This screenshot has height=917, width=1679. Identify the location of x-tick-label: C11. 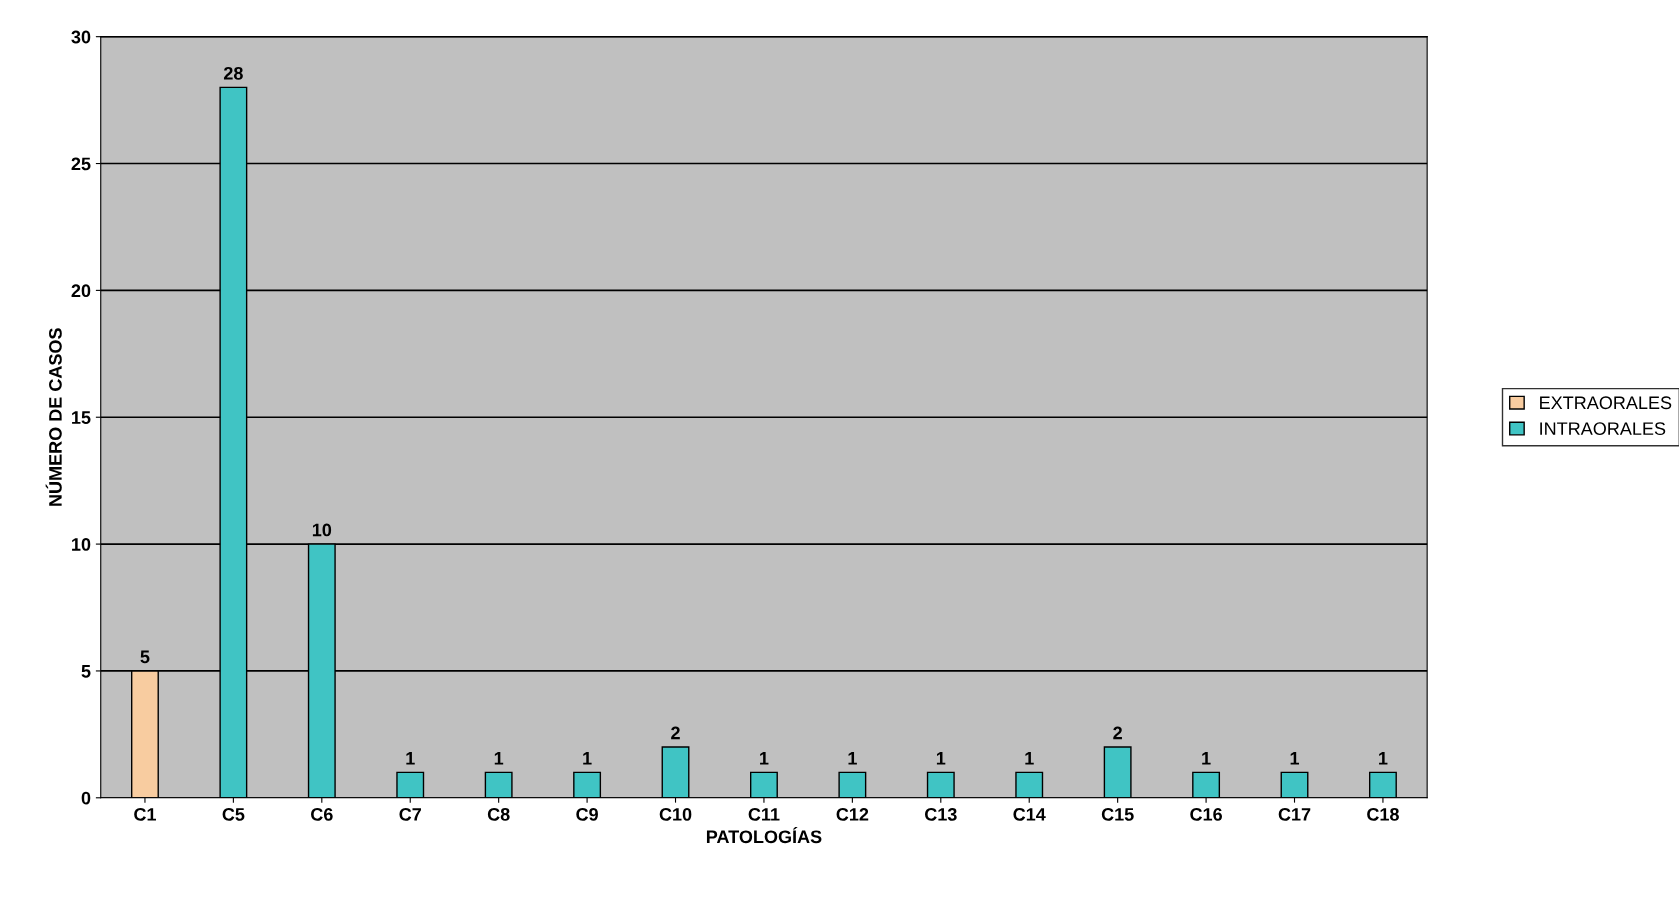
(764, 814).